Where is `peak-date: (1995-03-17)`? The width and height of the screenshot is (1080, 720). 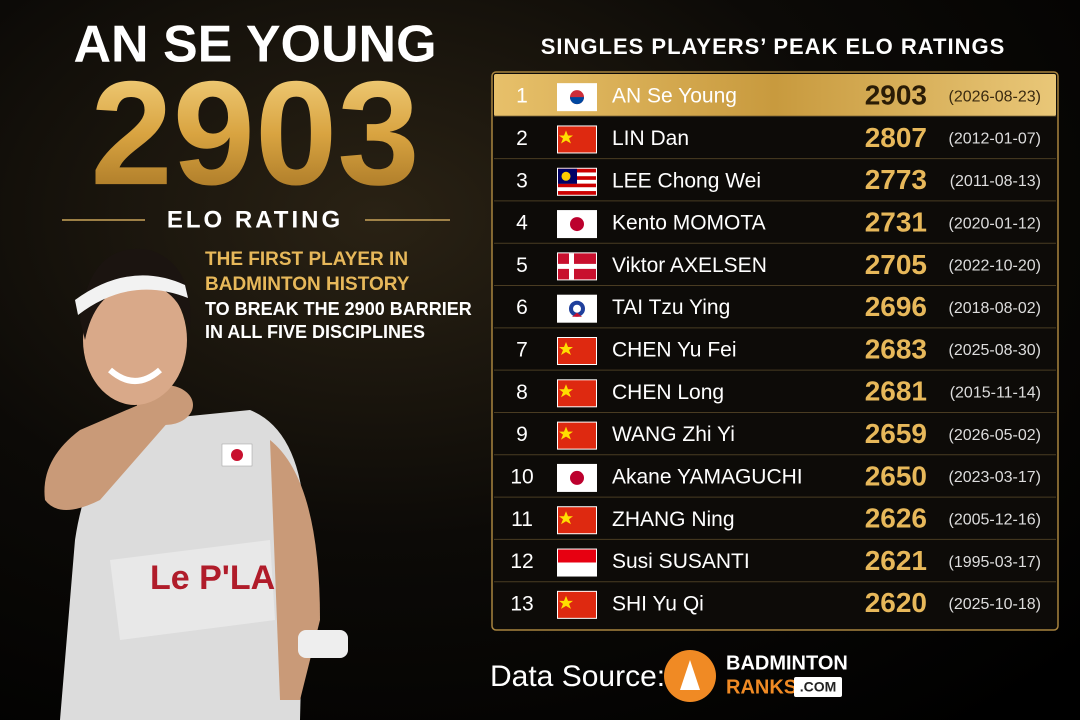
peak-date: (1995-03-17) is located at coordinates (995, 562).